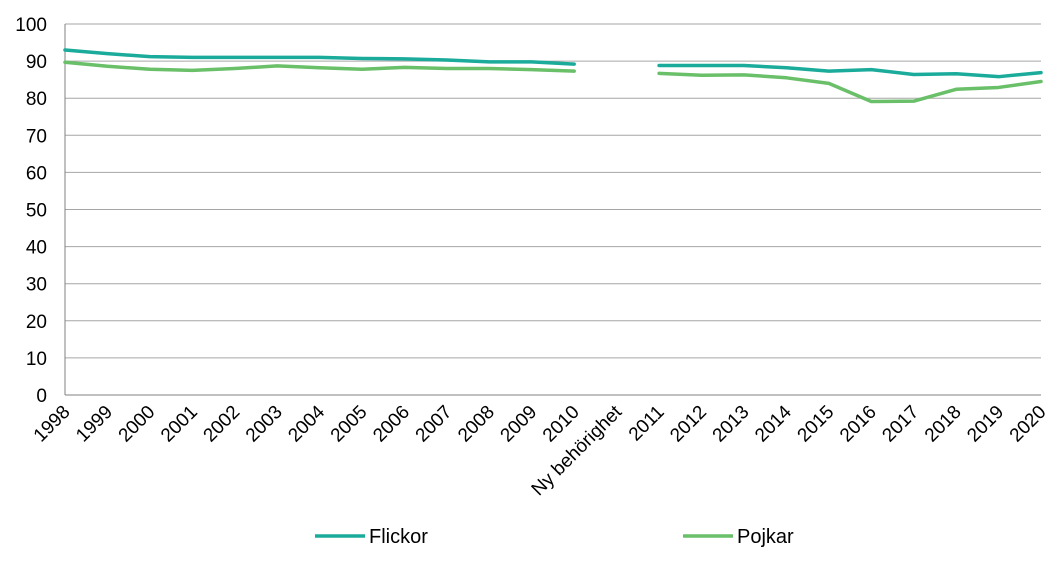 The width and height of the screenshot is (1046, 577). I want to click on x-tick-label: 2002, so click(222, 424).